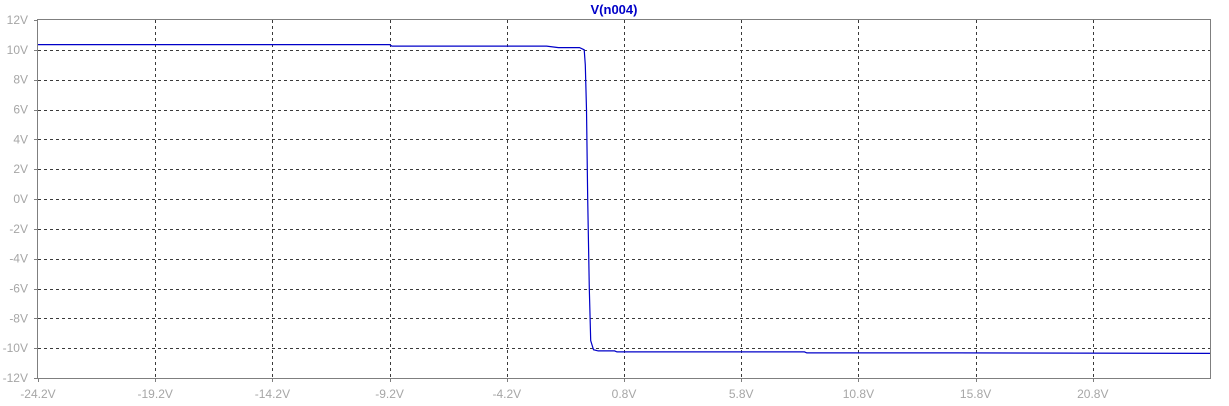 This screenshot has height=406, width=1229. Describe the element at coordinates (20, 80) in the screenshot. I see `y-tick-label: 8V` at that location.